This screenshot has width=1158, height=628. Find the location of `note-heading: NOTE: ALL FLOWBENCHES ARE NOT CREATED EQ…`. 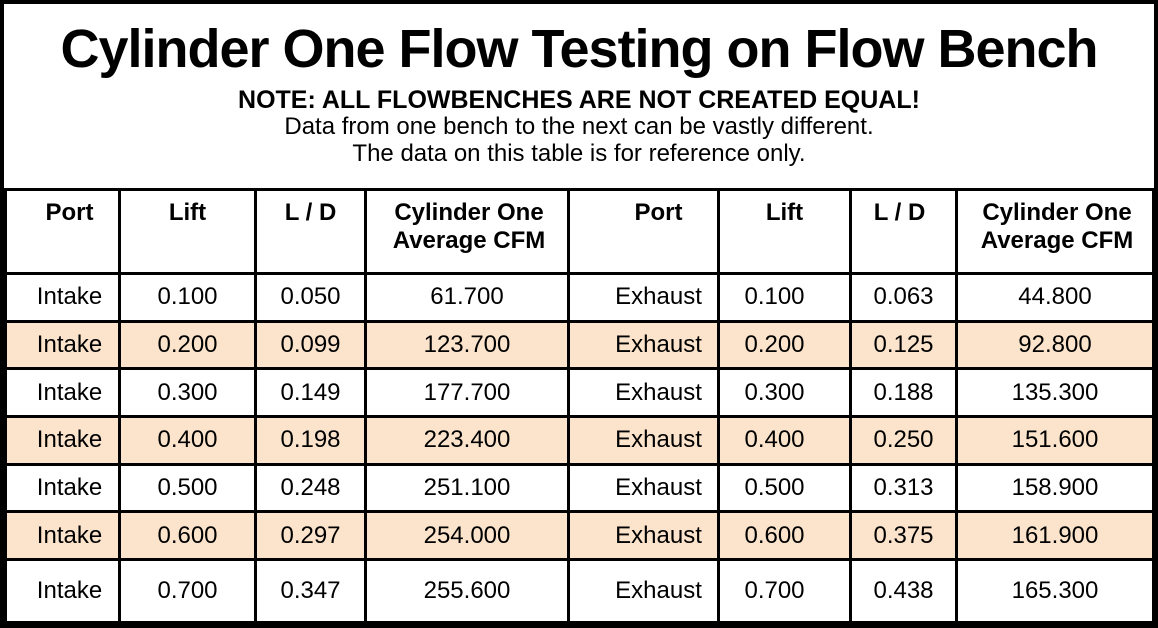

note-heading: NOTE: ALL FLOWBENCHES ARE NOT CREATED EQ… is located at coordinates (579, 100).